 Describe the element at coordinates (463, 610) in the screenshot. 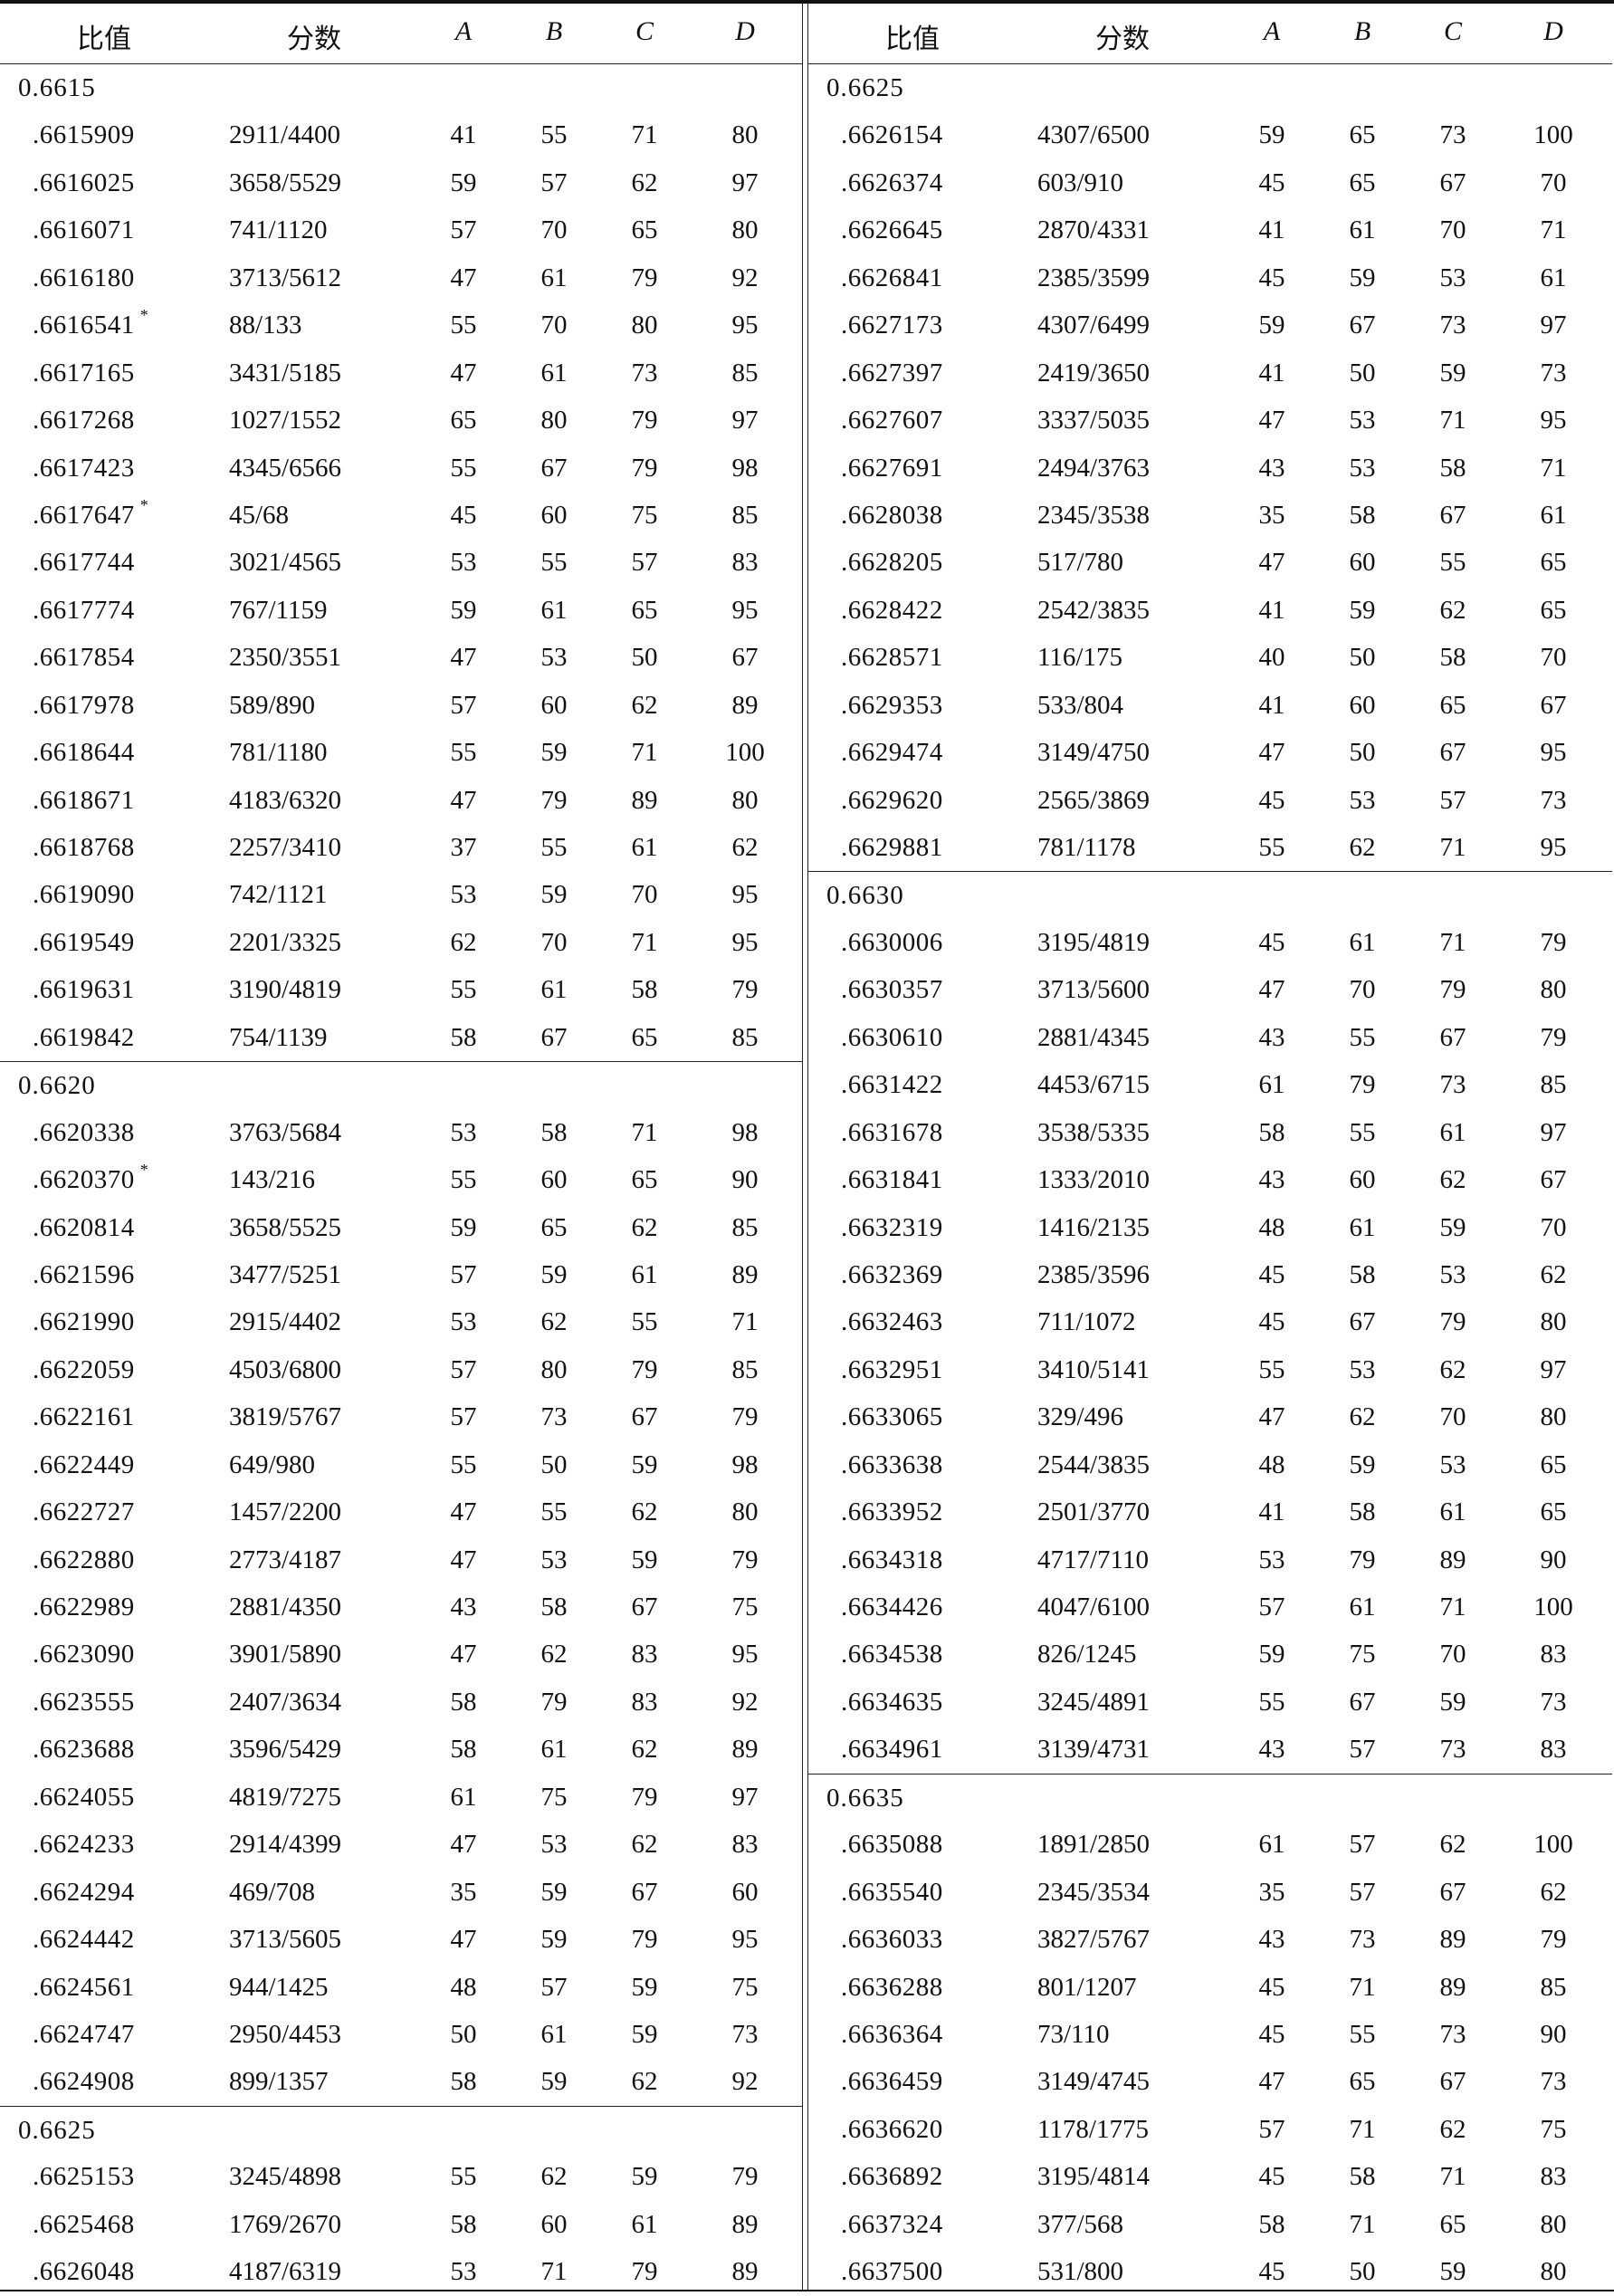

I see `col-a-value: 59` at that location.